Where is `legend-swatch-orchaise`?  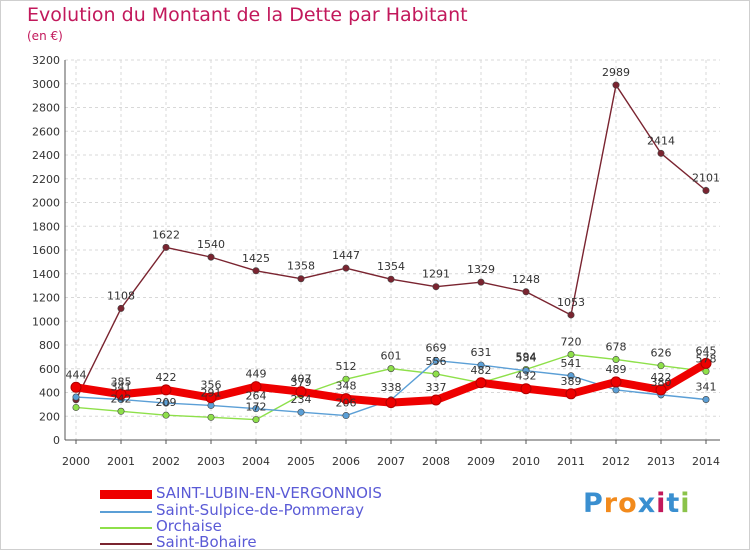
legend-swatch-orchaise is located at coordinates (126, 528).